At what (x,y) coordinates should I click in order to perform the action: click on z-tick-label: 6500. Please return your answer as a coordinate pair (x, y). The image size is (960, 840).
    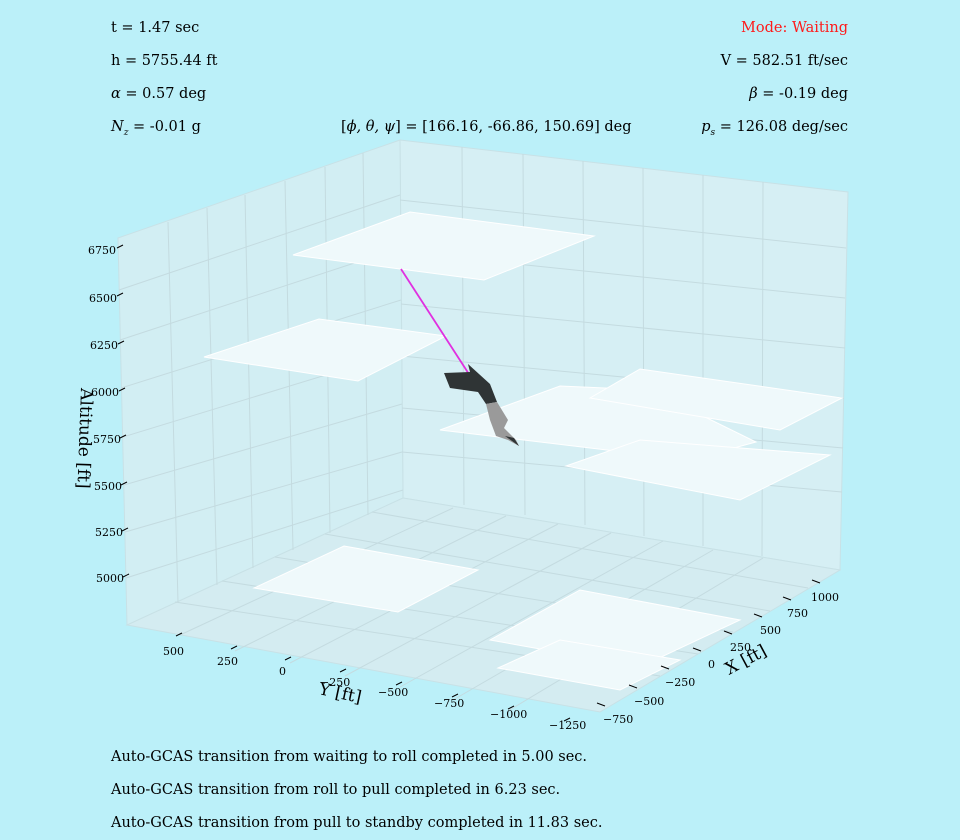
    Looking at the image, I should click on (103, 298).